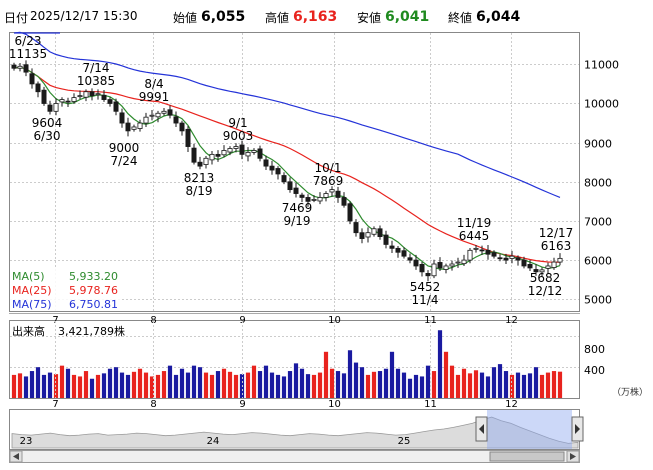  What do you see at coordinates (294, 456) in the screenshot?
I see `horizontal-scrollbar` at bounding box center [294, 456].